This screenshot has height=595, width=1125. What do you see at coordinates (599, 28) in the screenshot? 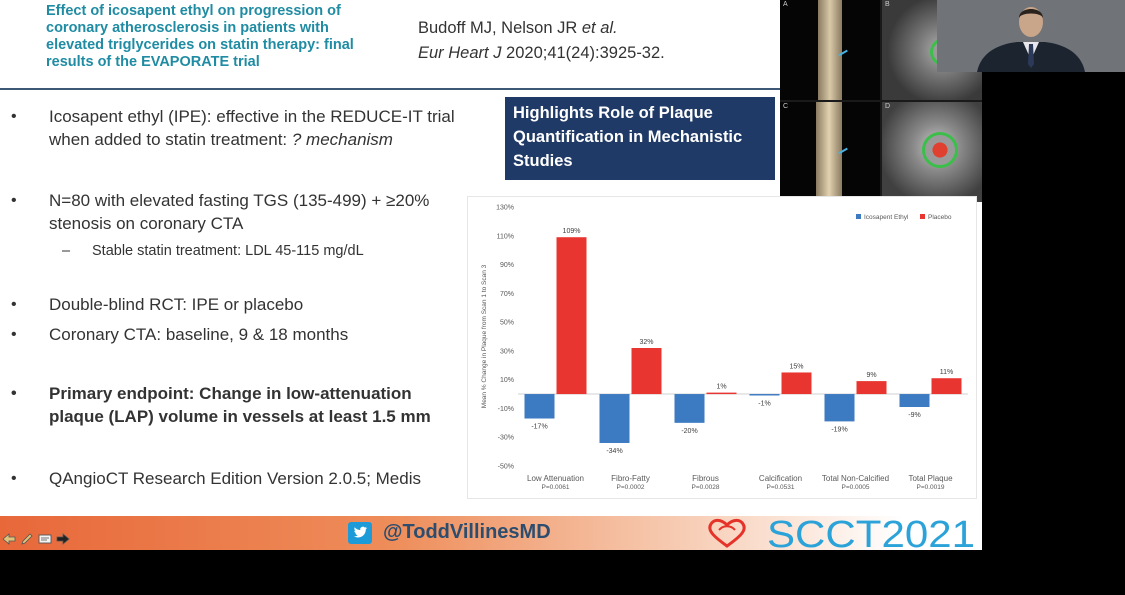
I see `citation-et-al: et al.` at bounding box center [599, 28].